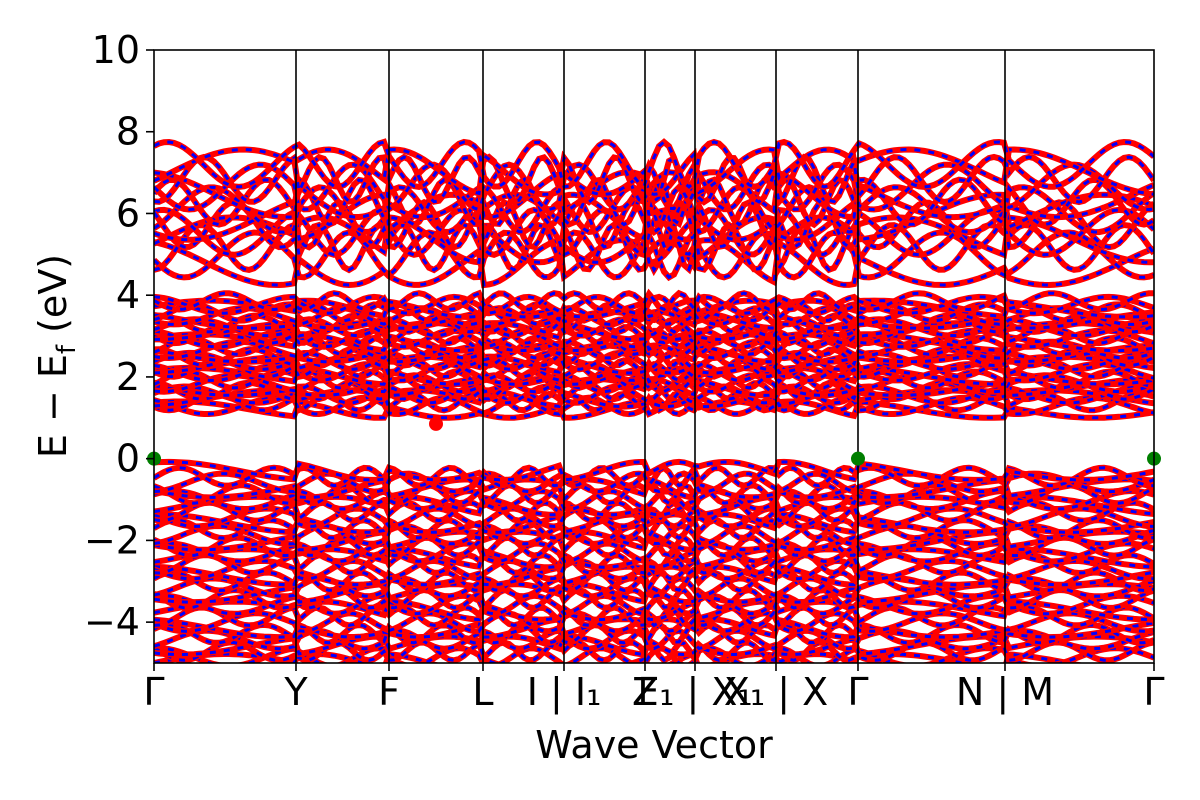 The image size is (1200, 800). Describe the element at coordinates (694, 692) in the screenshot. I see `x-tick-label-6: F₁ | X₁` at that location.